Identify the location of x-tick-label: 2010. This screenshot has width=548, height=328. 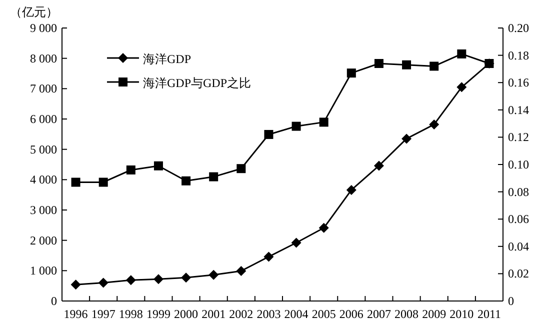
(462, 314).